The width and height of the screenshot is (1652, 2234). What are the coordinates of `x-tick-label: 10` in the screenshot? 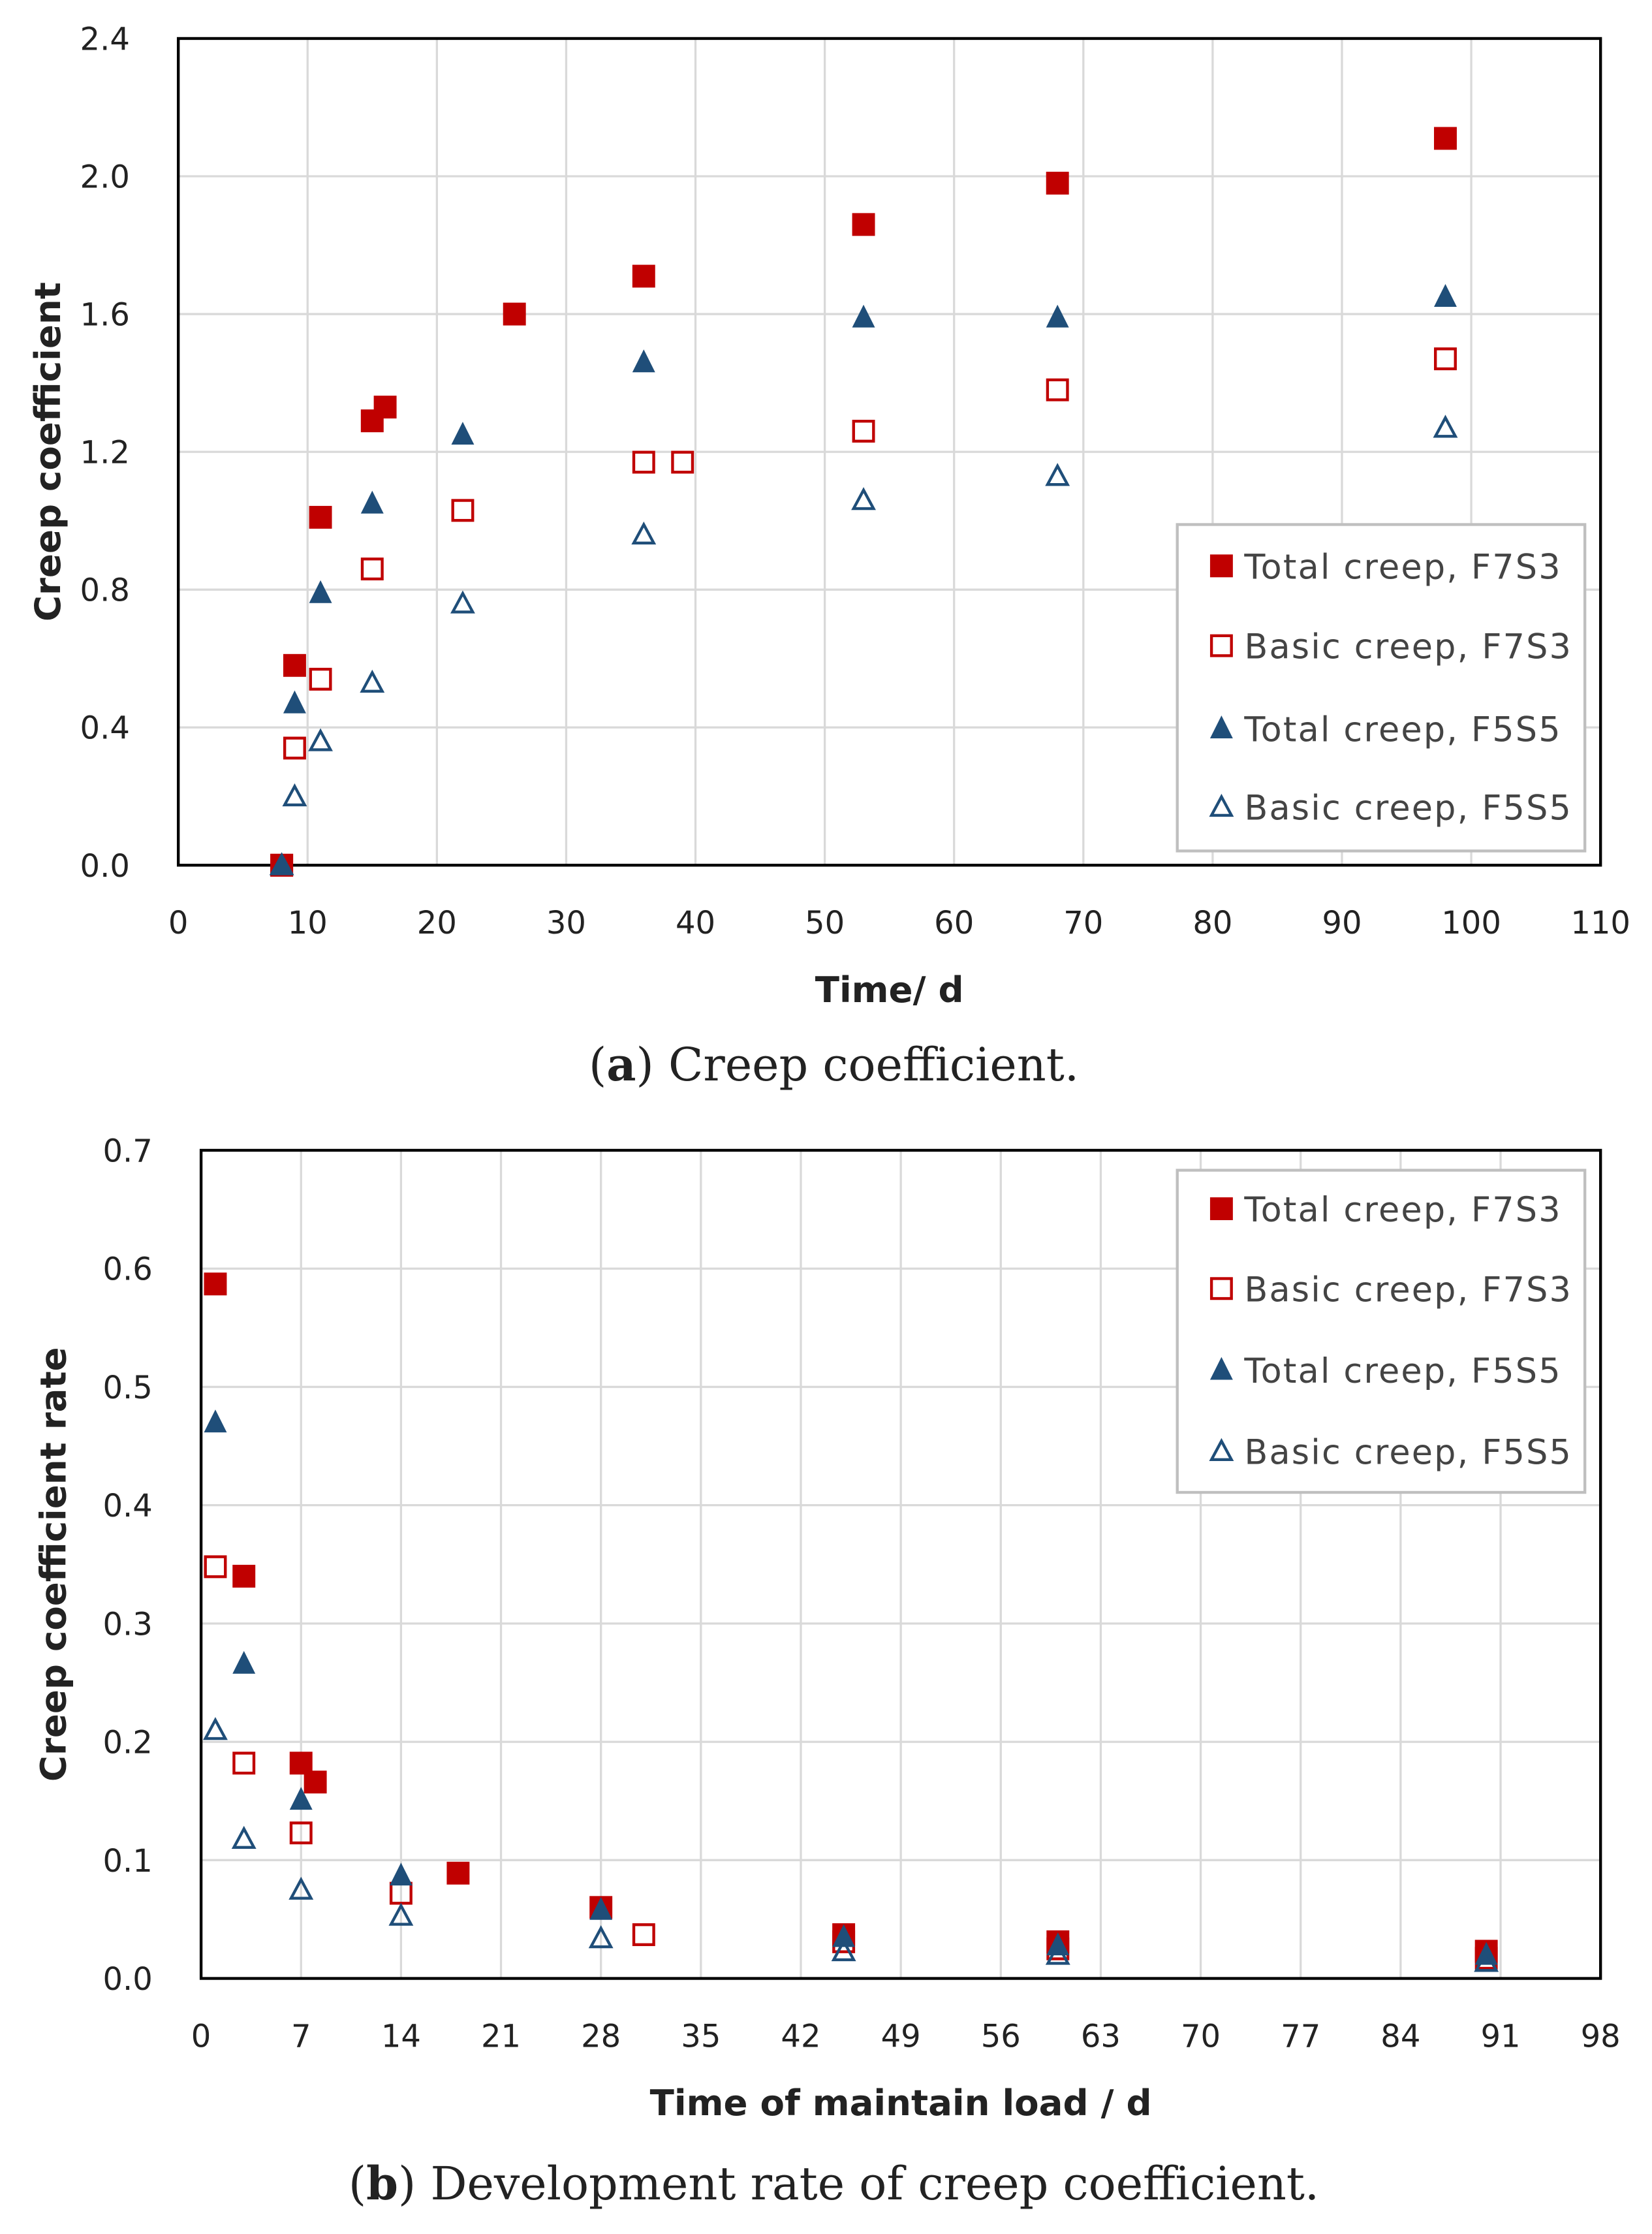 It's located at (308, 923).